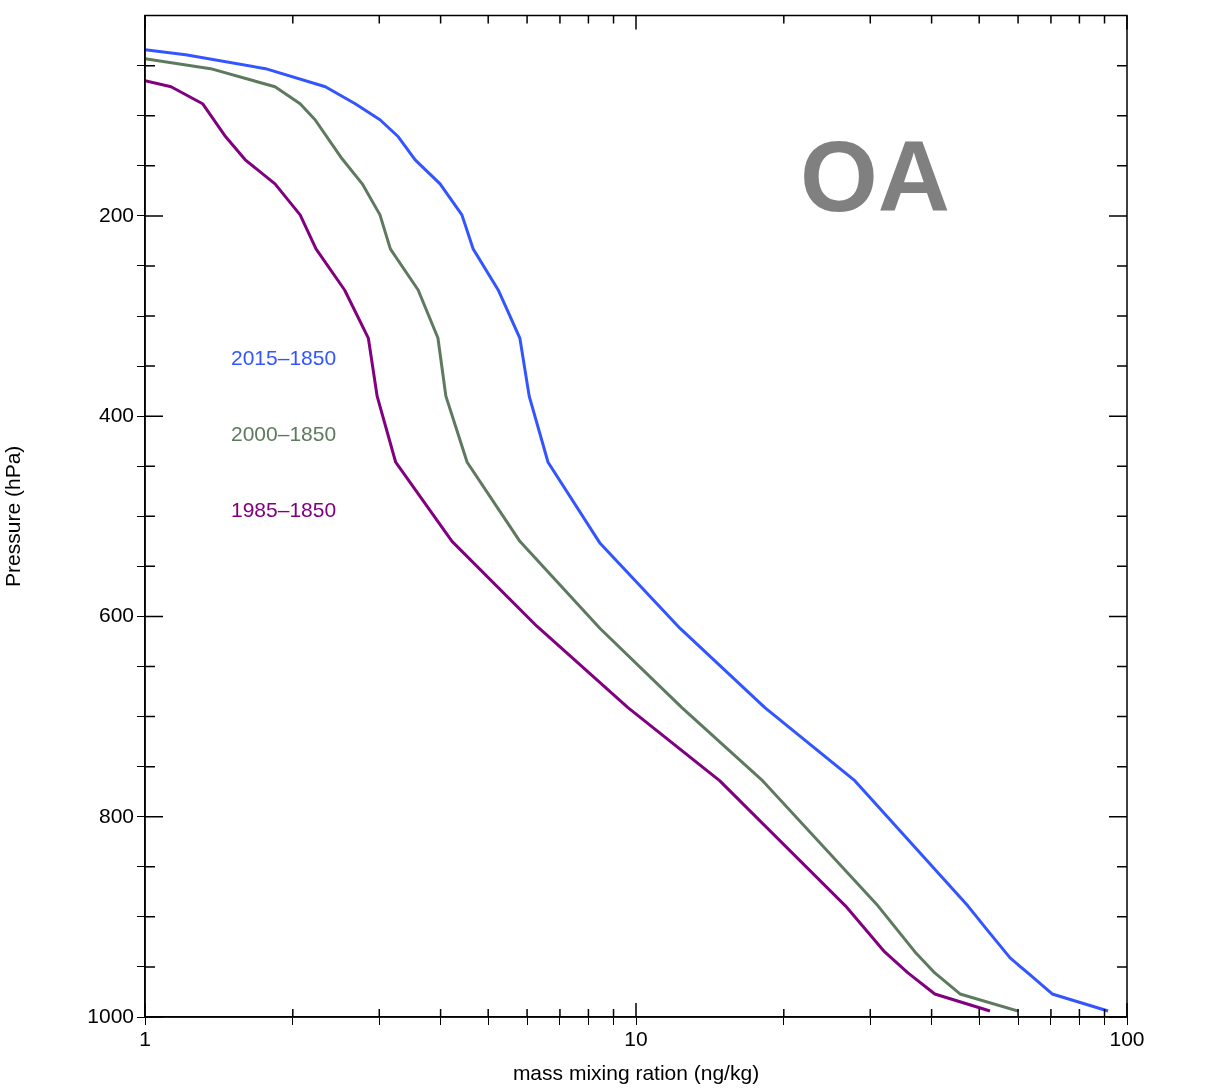 The width and height of the screenshot is (1224, 1089). I want to click on y-tick-label: 200, so click(116, 214).